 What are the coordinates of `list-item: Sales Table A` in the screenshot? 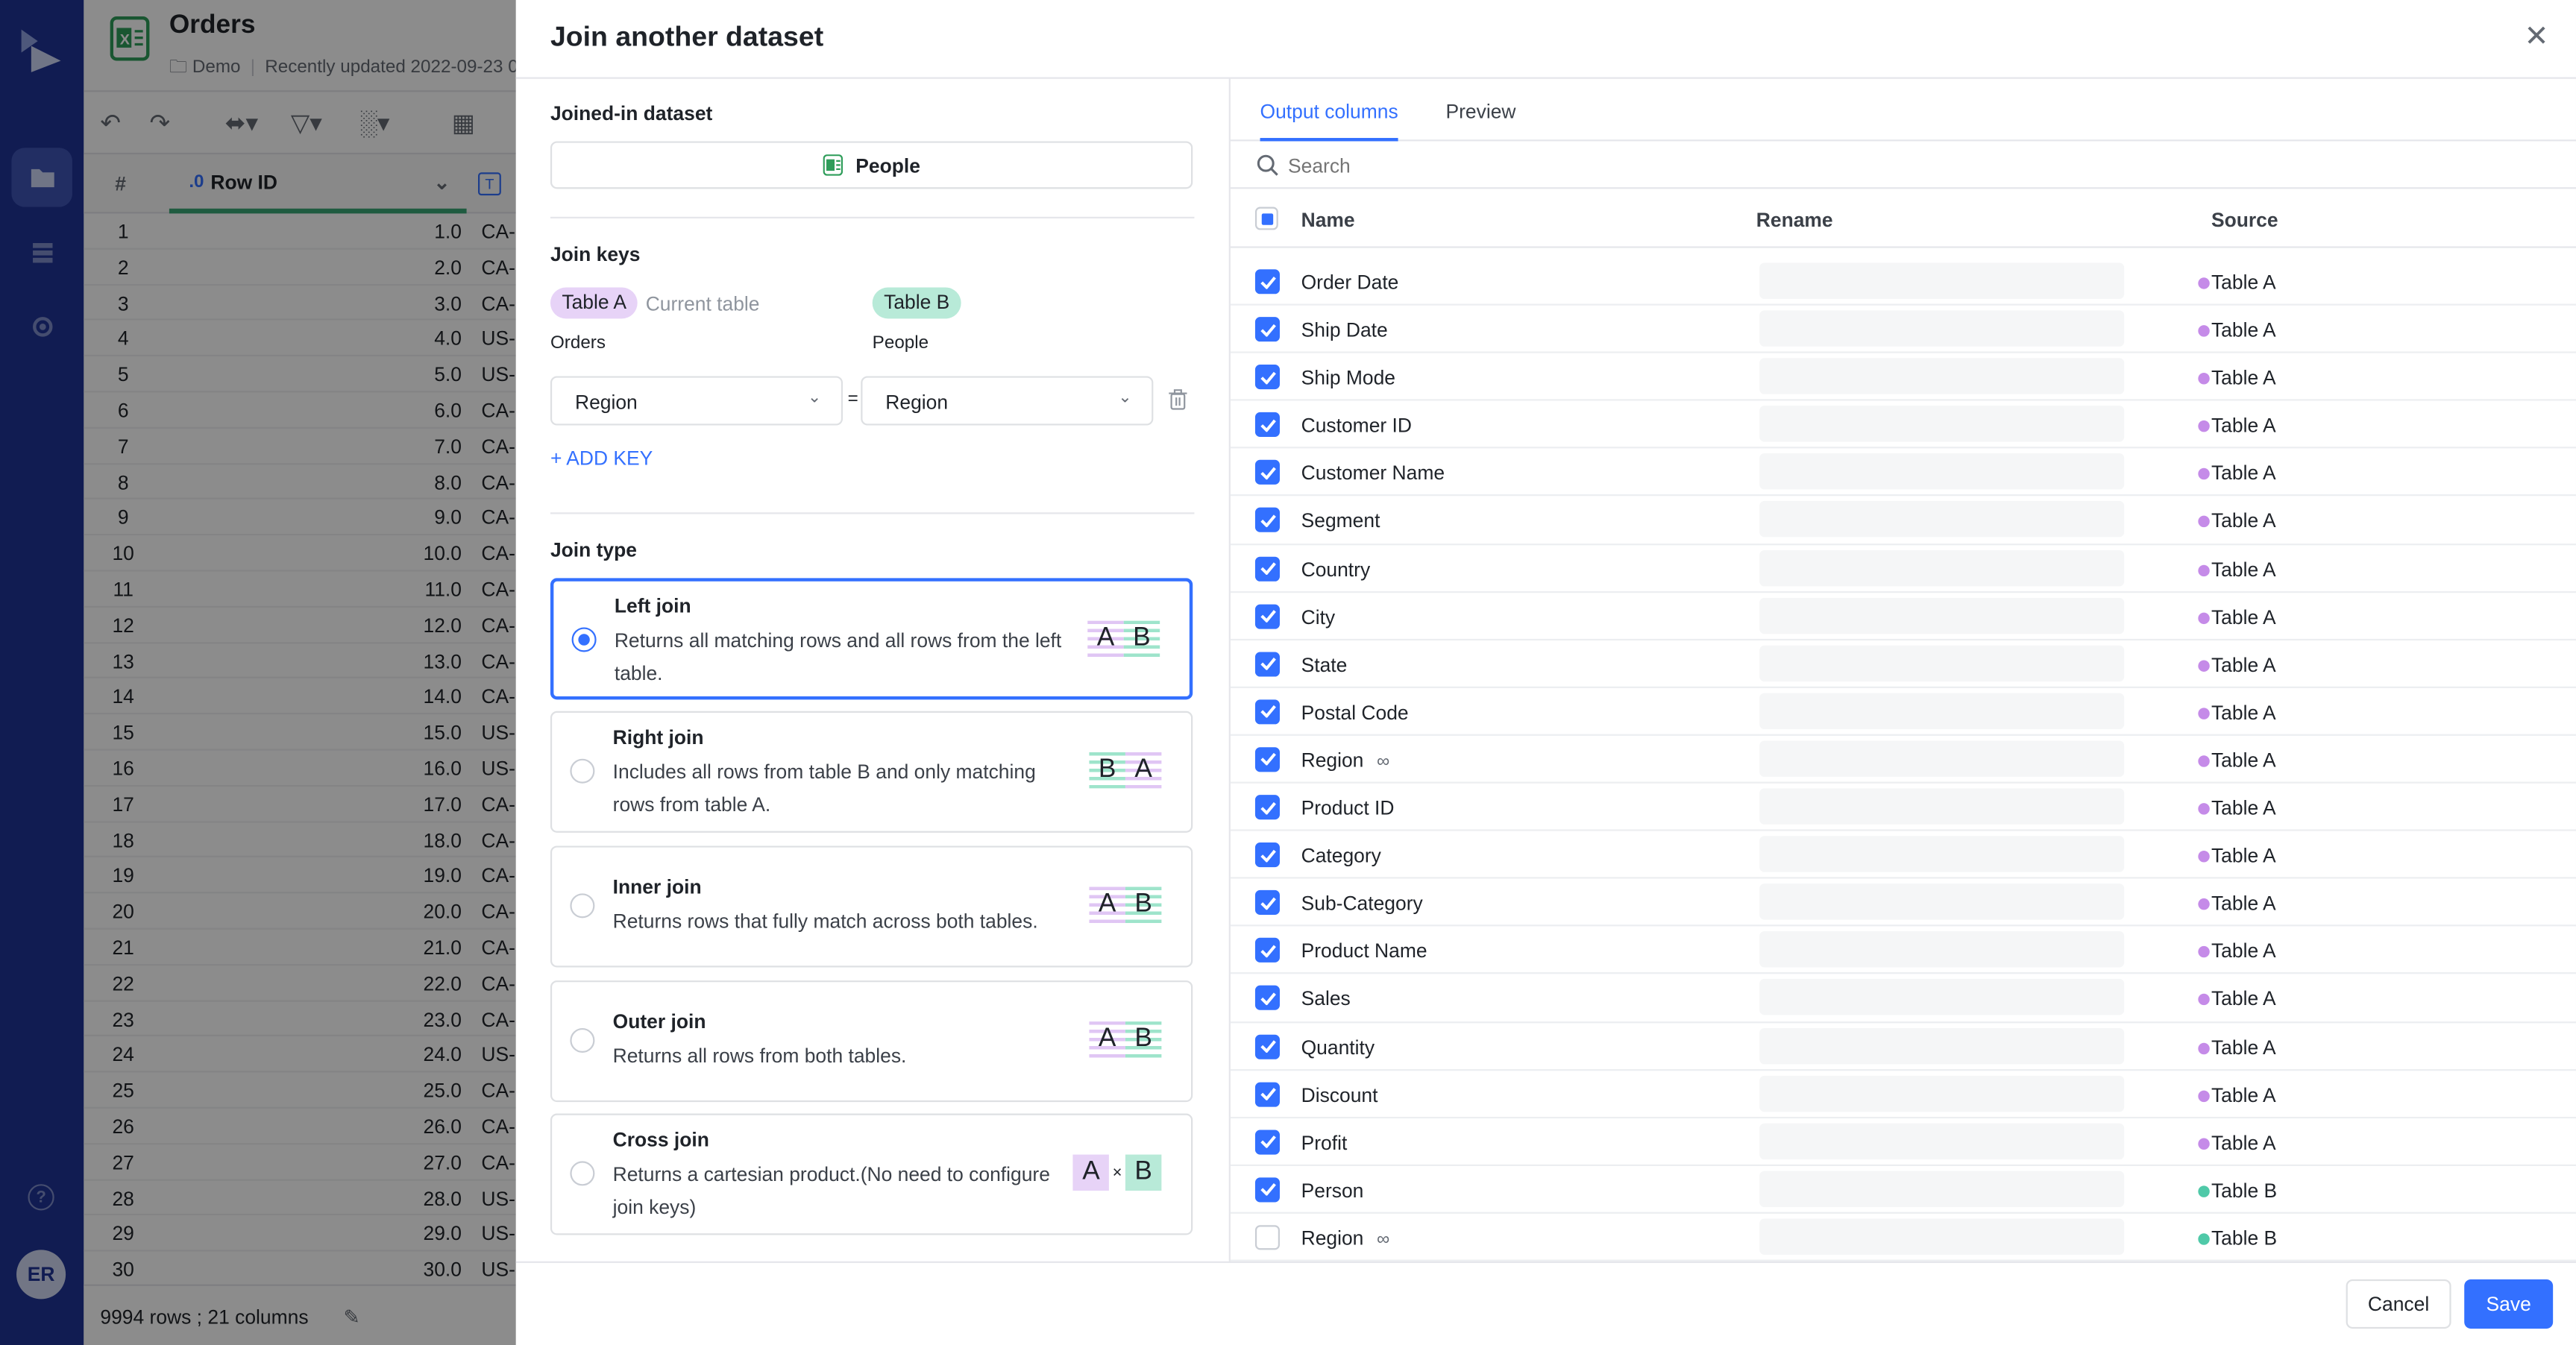 It's located at (1903, 998).